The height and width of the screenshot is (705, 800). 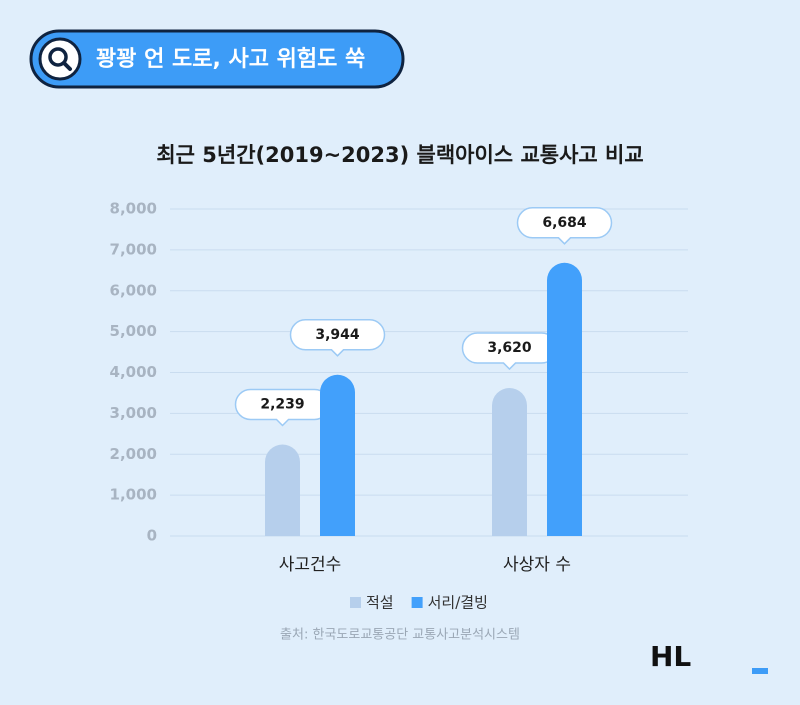 I want to click on value-label: 6,684, so click(x=564, y=223).